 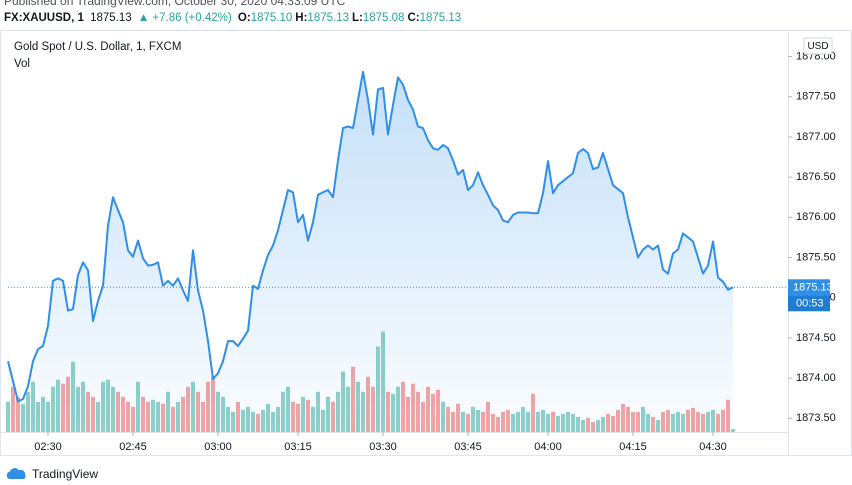 I want to click on quote-label: C:, so click(x=413, y=18).